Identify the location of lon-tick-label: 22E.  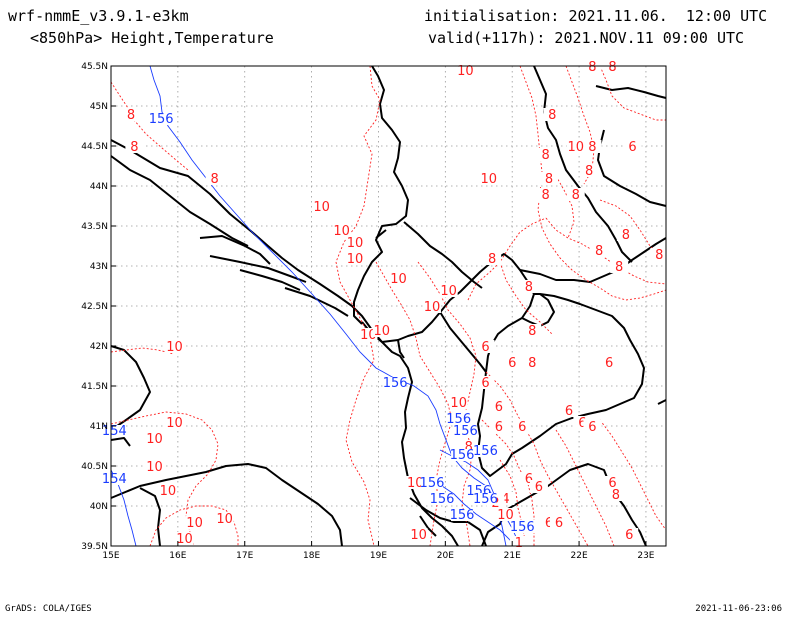
(579, 556).